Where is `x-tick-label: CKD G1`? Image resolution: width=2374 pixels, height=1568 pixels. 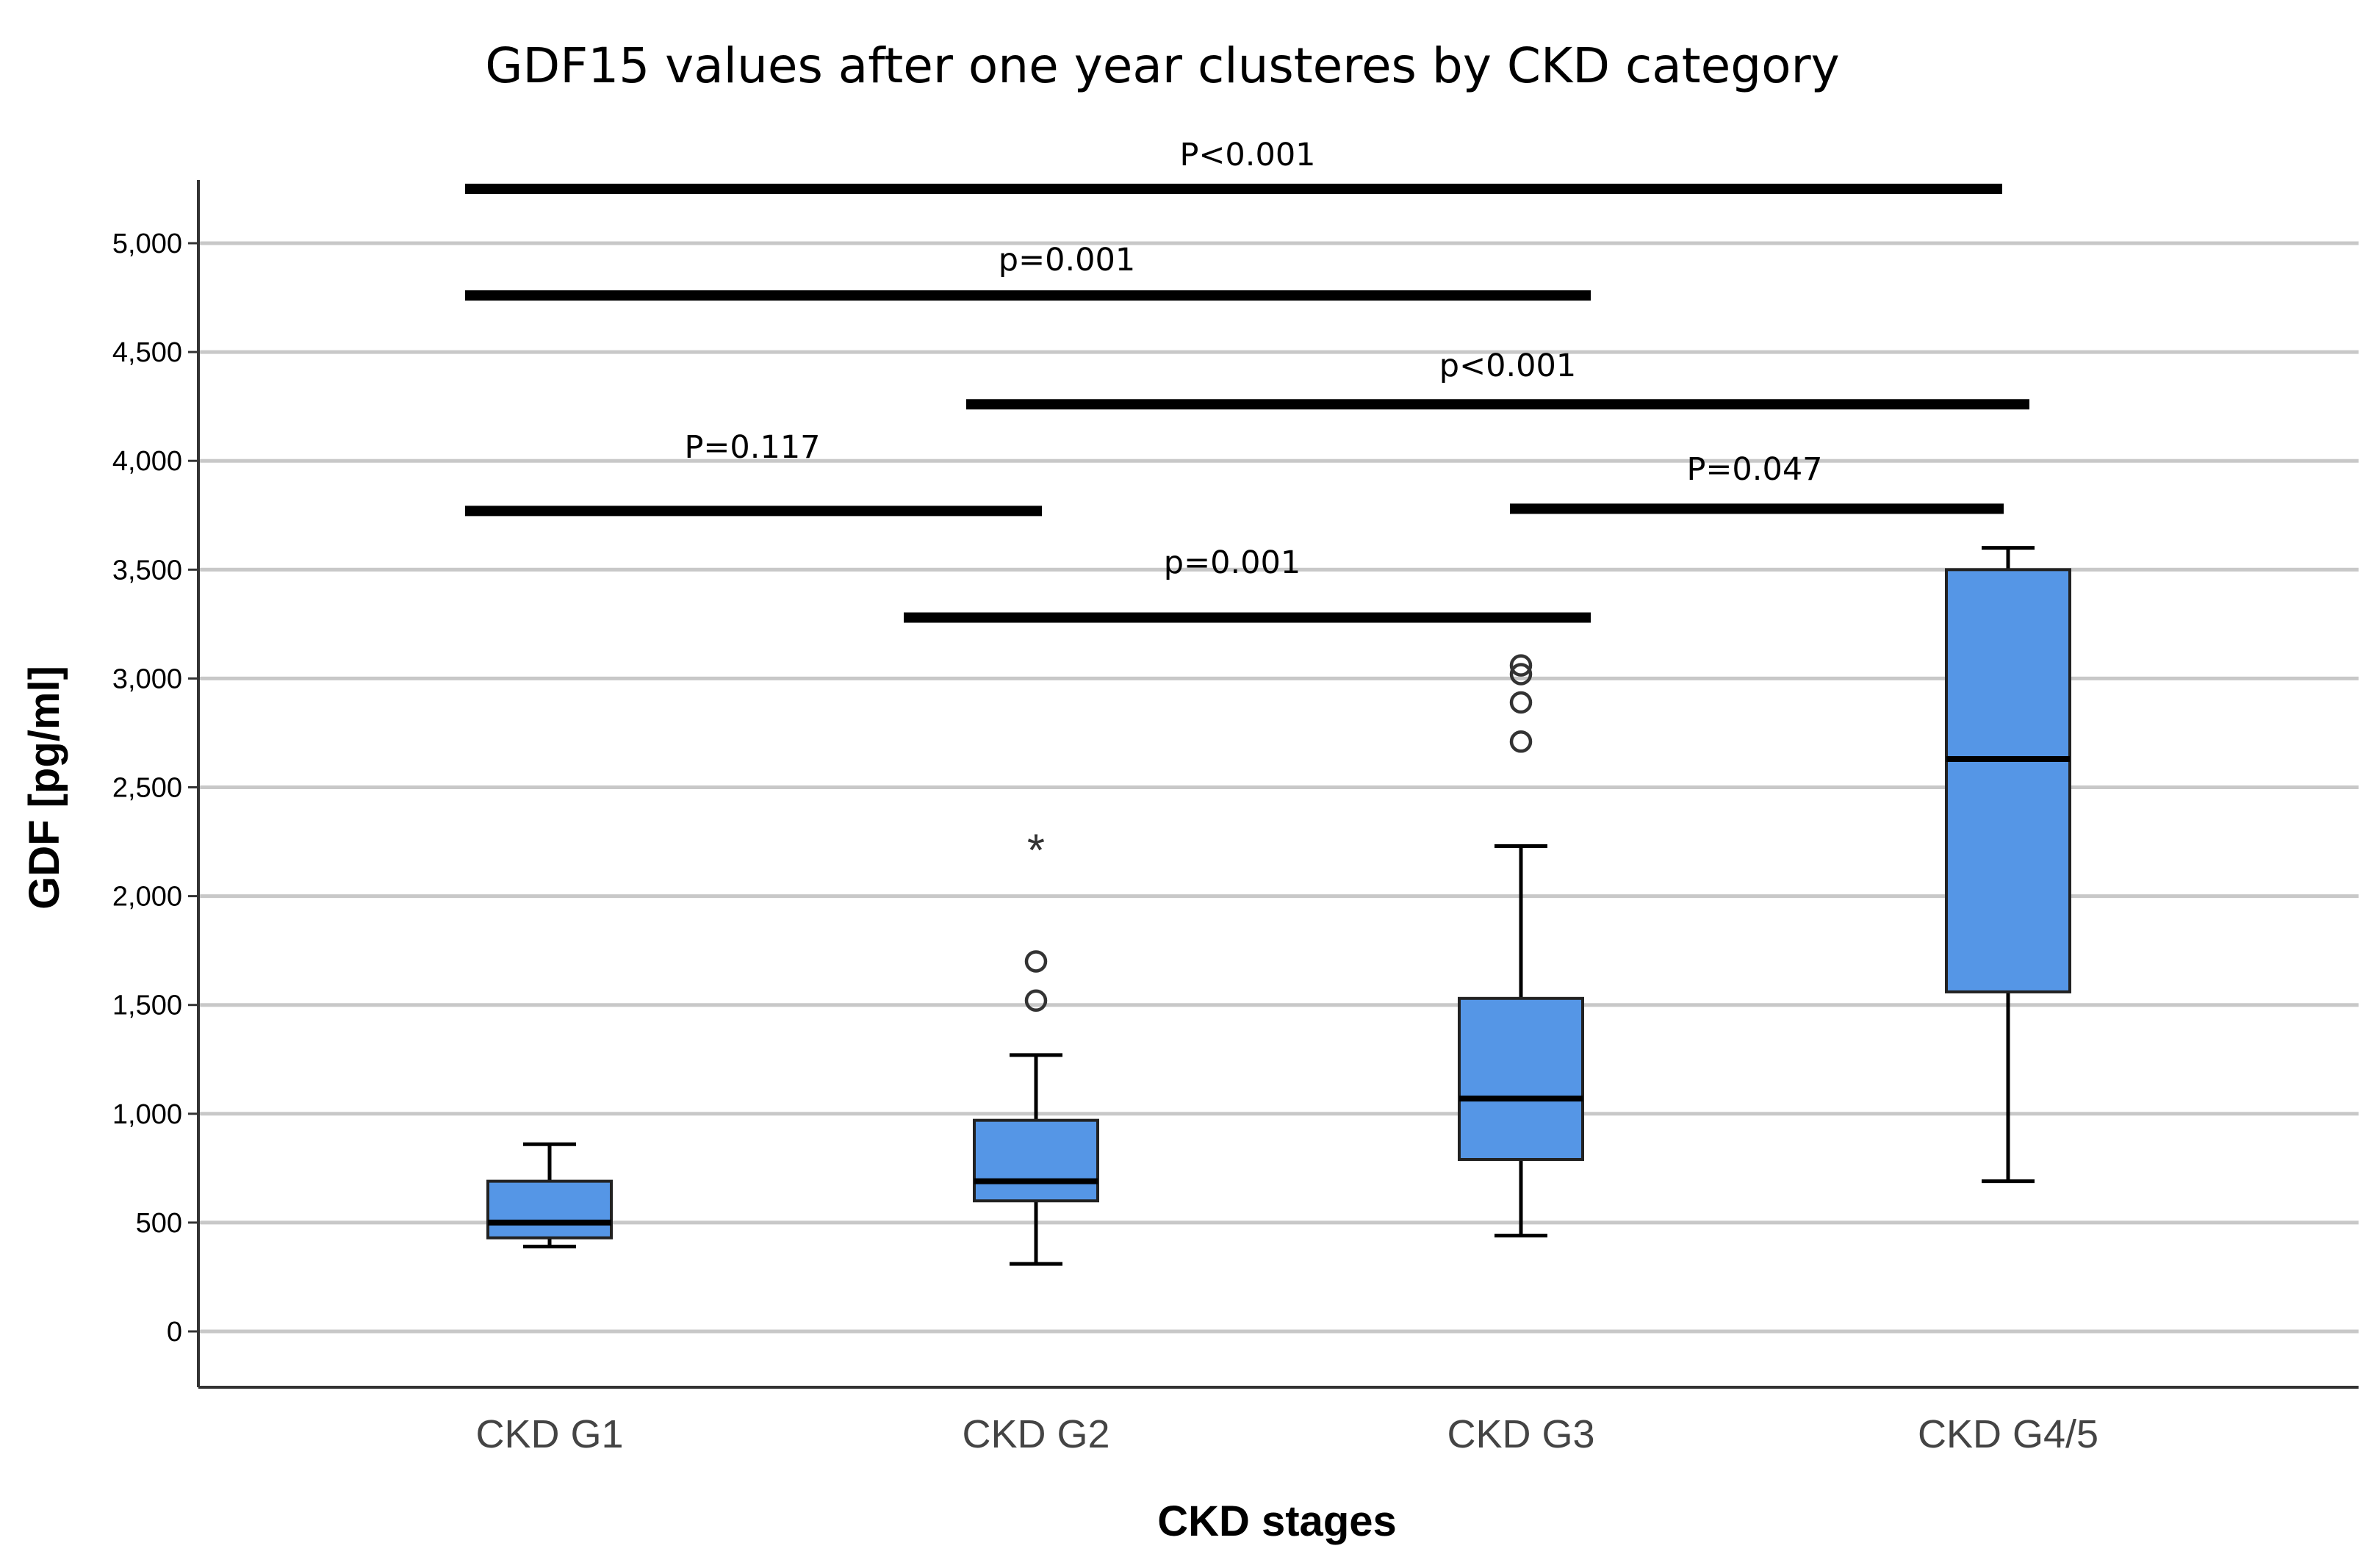 x-tick-label: CKD G1 is located at coordinates (549, 1434).